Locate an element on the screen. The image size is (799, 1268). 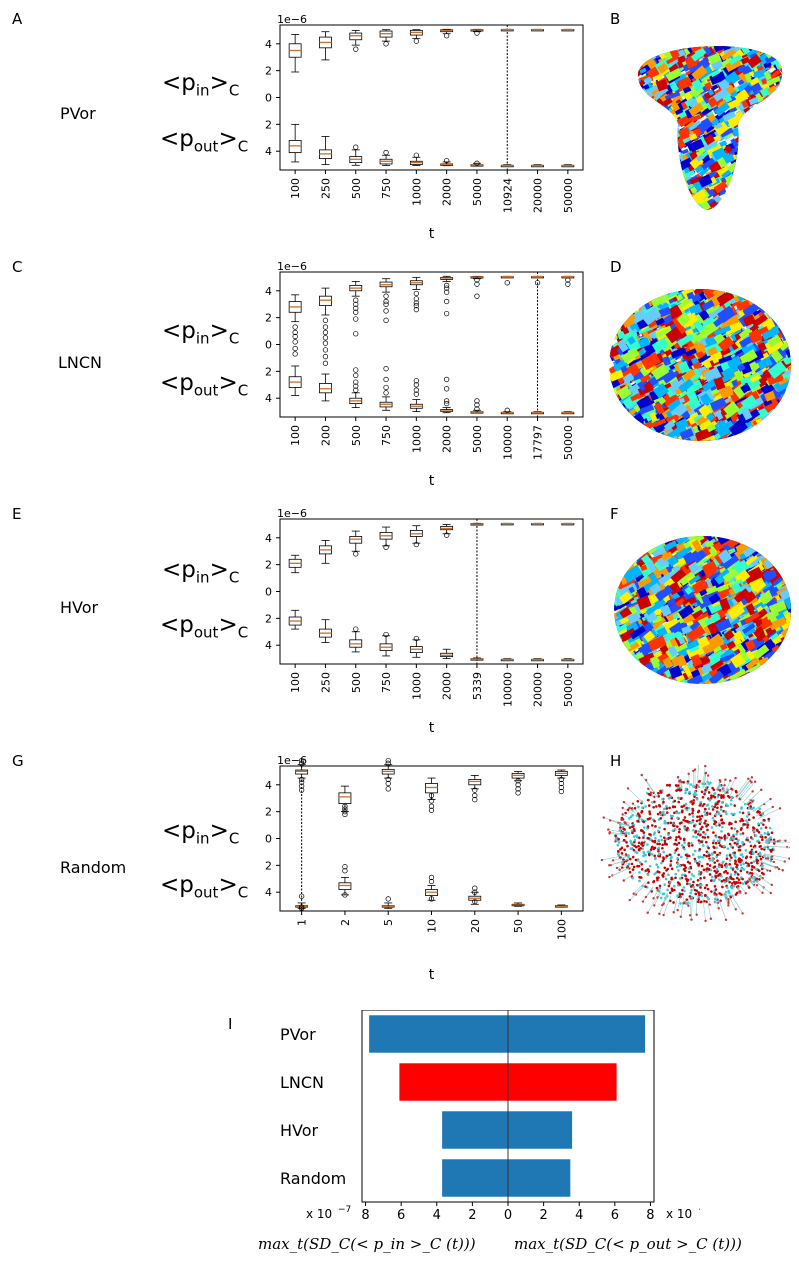
panel-letter-c: C is located at coordinates (17, 267).